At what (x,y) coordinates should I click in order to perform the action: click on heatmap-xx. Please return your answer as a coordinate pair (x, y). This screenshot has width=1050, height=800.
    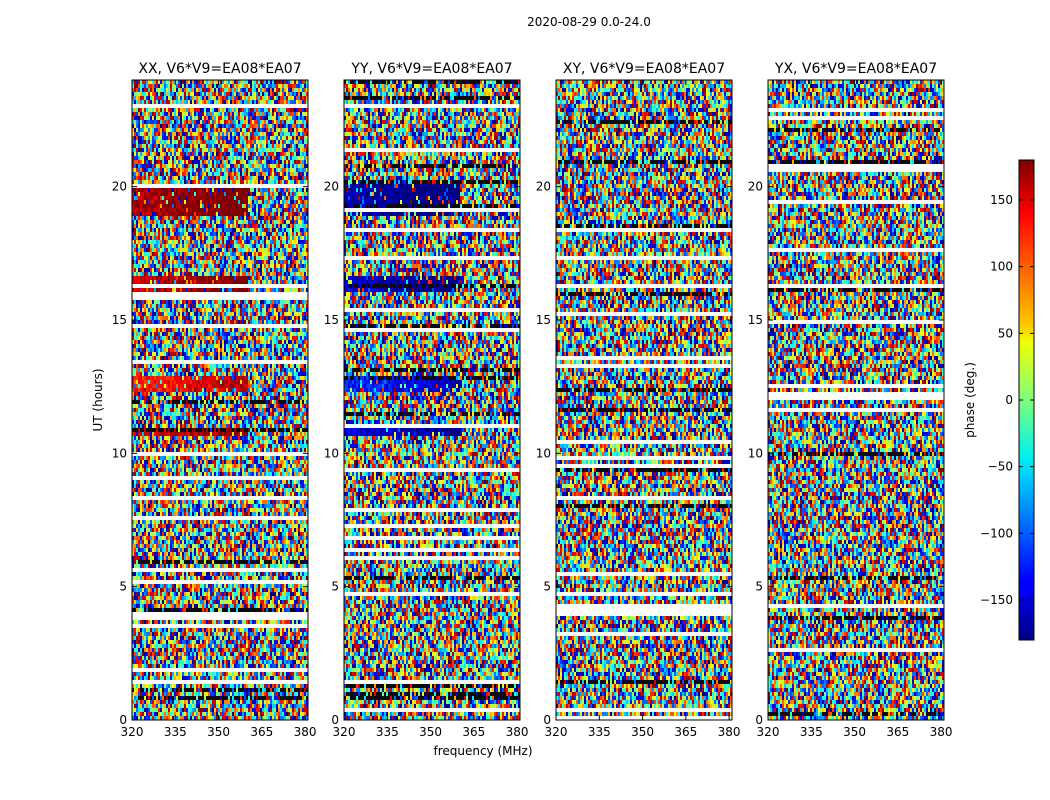
    Looking at the image, I should click on (220, 400).